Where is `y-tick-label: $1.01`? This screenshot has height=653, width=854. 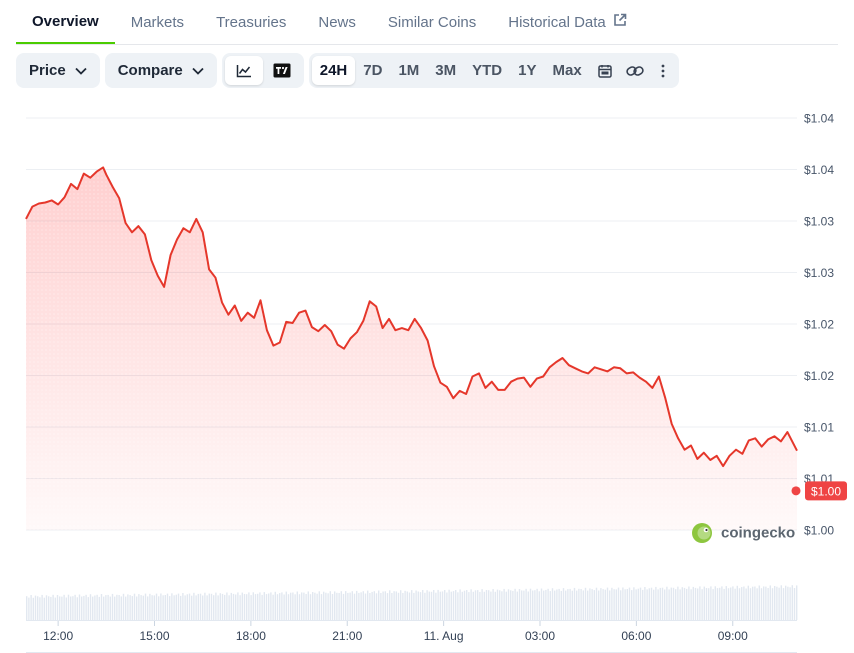 y-tick-label: $1.01 is located at coordinates (819, 479).